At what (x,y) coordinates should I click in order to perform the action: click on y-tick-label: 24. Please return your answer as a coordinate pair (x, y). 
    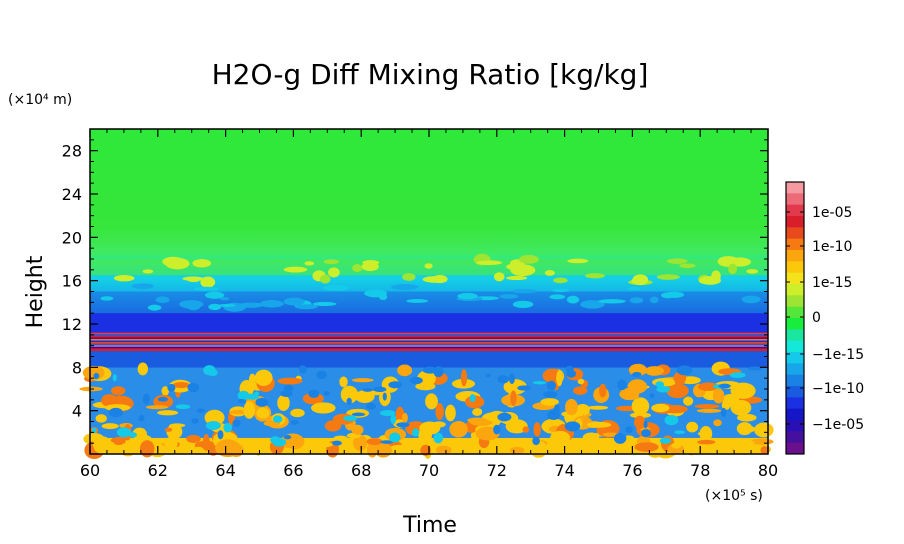
    Looking at the image, I should click on (72, 194).